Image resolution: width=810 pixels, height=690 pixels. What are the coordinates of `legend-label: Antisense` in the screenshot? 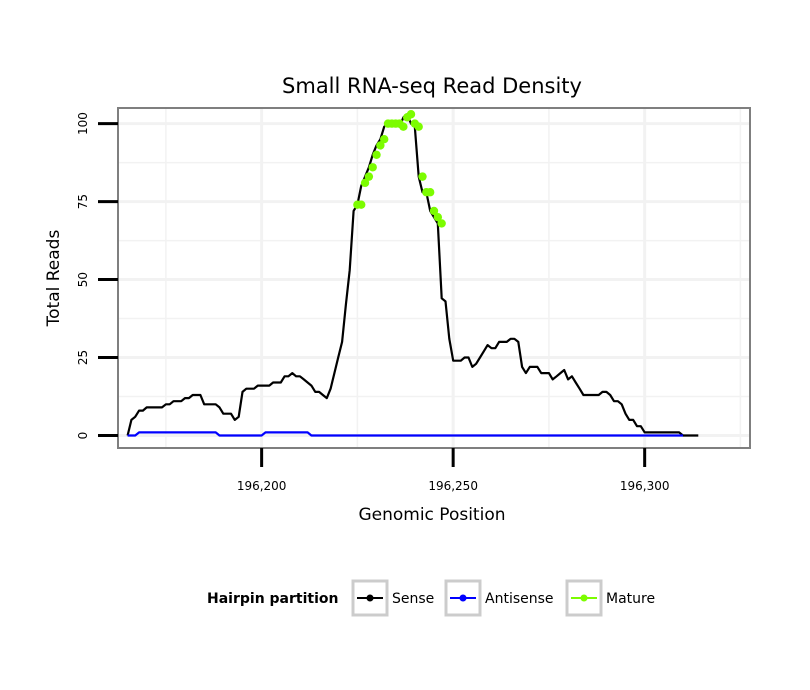 It's located at (519, 599).